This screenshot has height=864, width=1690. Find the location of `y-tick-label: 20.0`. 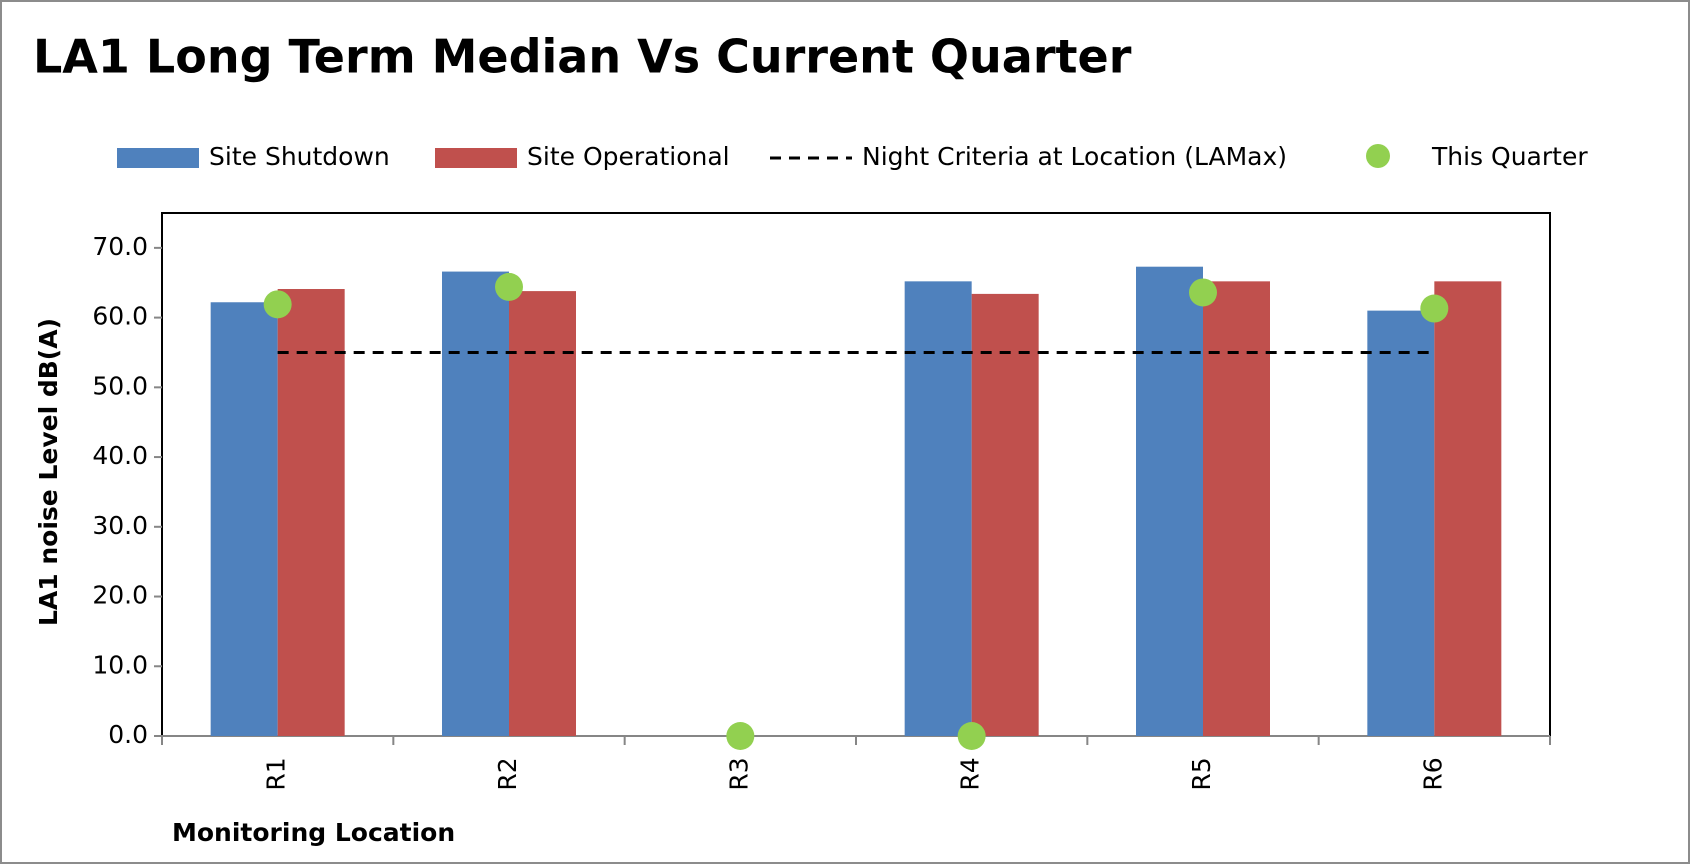

y-tick-label: 20.0 is located at coordinates (120, 595).